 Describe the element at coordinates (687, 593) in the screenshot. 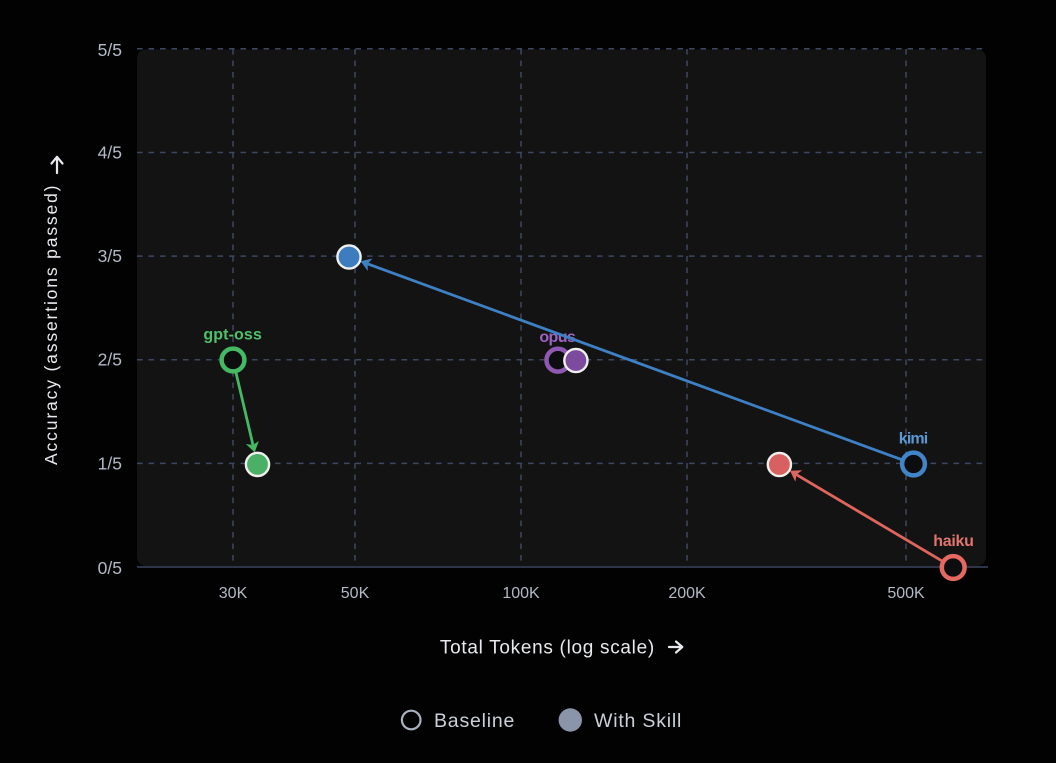

I see `svg-text: 200K` at that location.